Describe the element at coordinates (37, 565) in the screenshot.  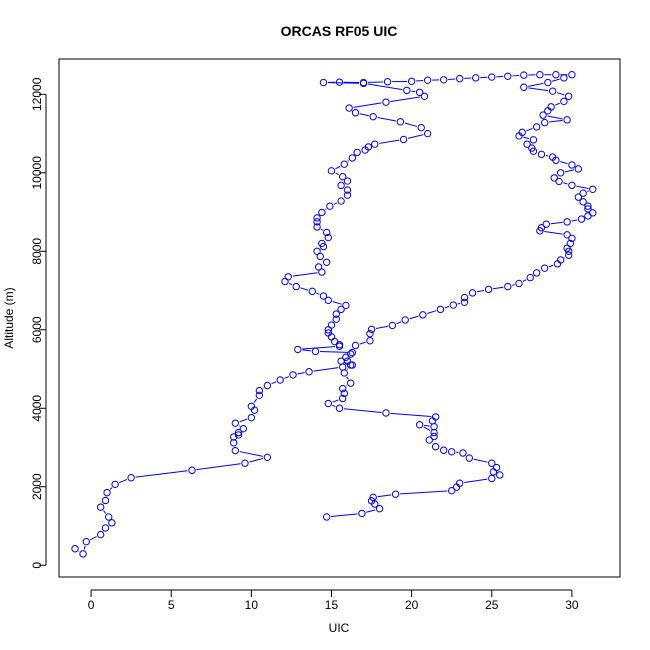
I see `y-tick-label: 0` at that location.